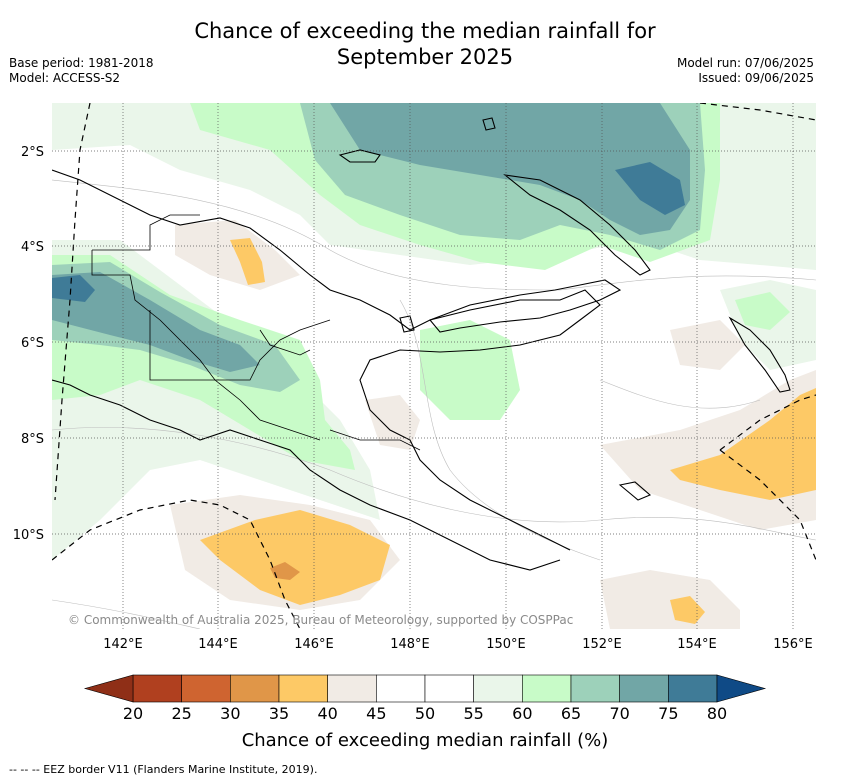  I want to click on latitude-labels: 2°S 4°S 6°S 8°S 10°S, so click(28, 344).